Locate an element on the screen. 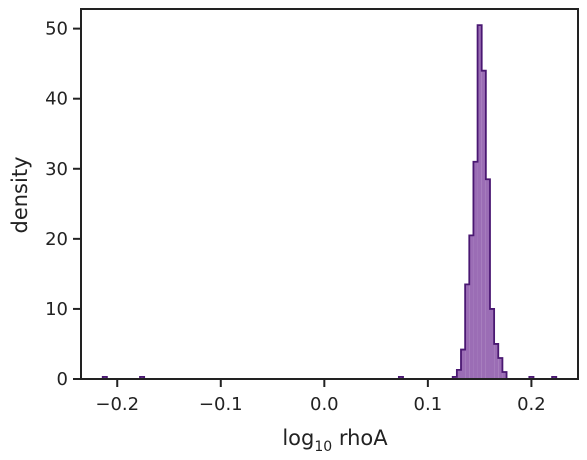 This screenshot has width=587, height=460. y-tick-label: 50 is located at coordinates (56, 29).